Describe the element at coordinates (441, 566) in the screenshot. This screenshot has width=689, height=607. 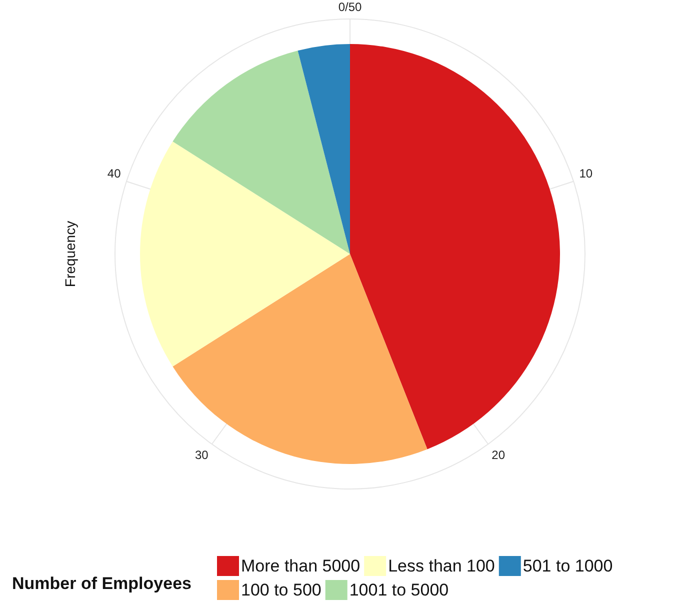
I see `legend-label: Less than 100` at that location.